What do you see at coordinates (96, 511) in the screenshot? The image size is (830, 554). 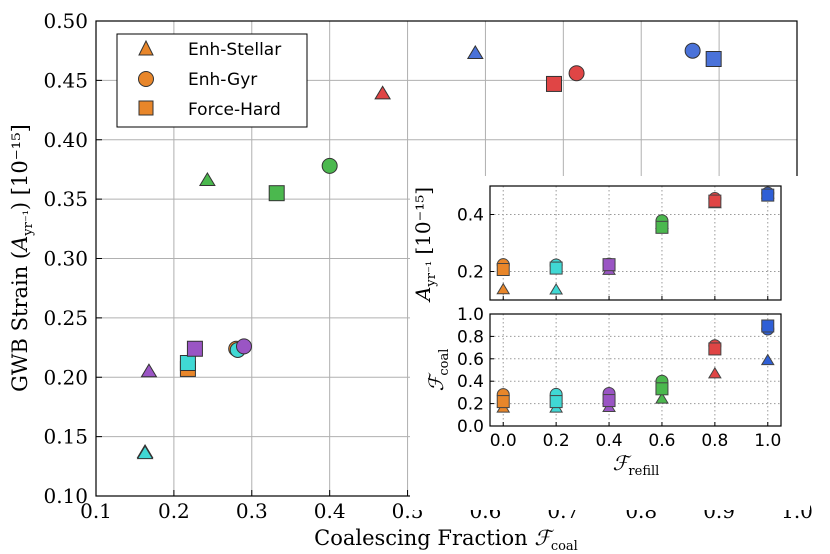 I see `main-x-tick-label: 0.1` at bounding box center [96, 511].